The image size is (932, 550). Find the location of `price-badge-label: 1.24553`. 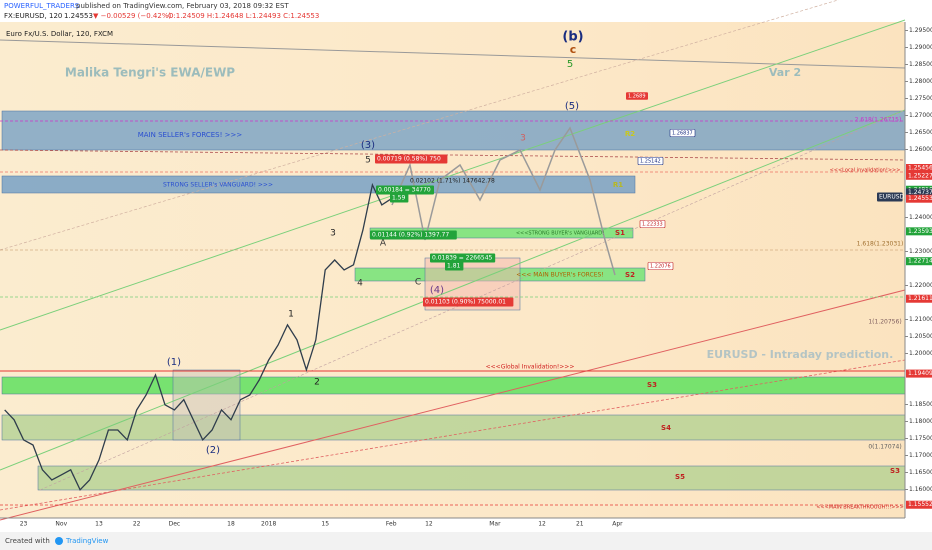

price-badge-label: 1.24553 is located at coordinates (920, 198).